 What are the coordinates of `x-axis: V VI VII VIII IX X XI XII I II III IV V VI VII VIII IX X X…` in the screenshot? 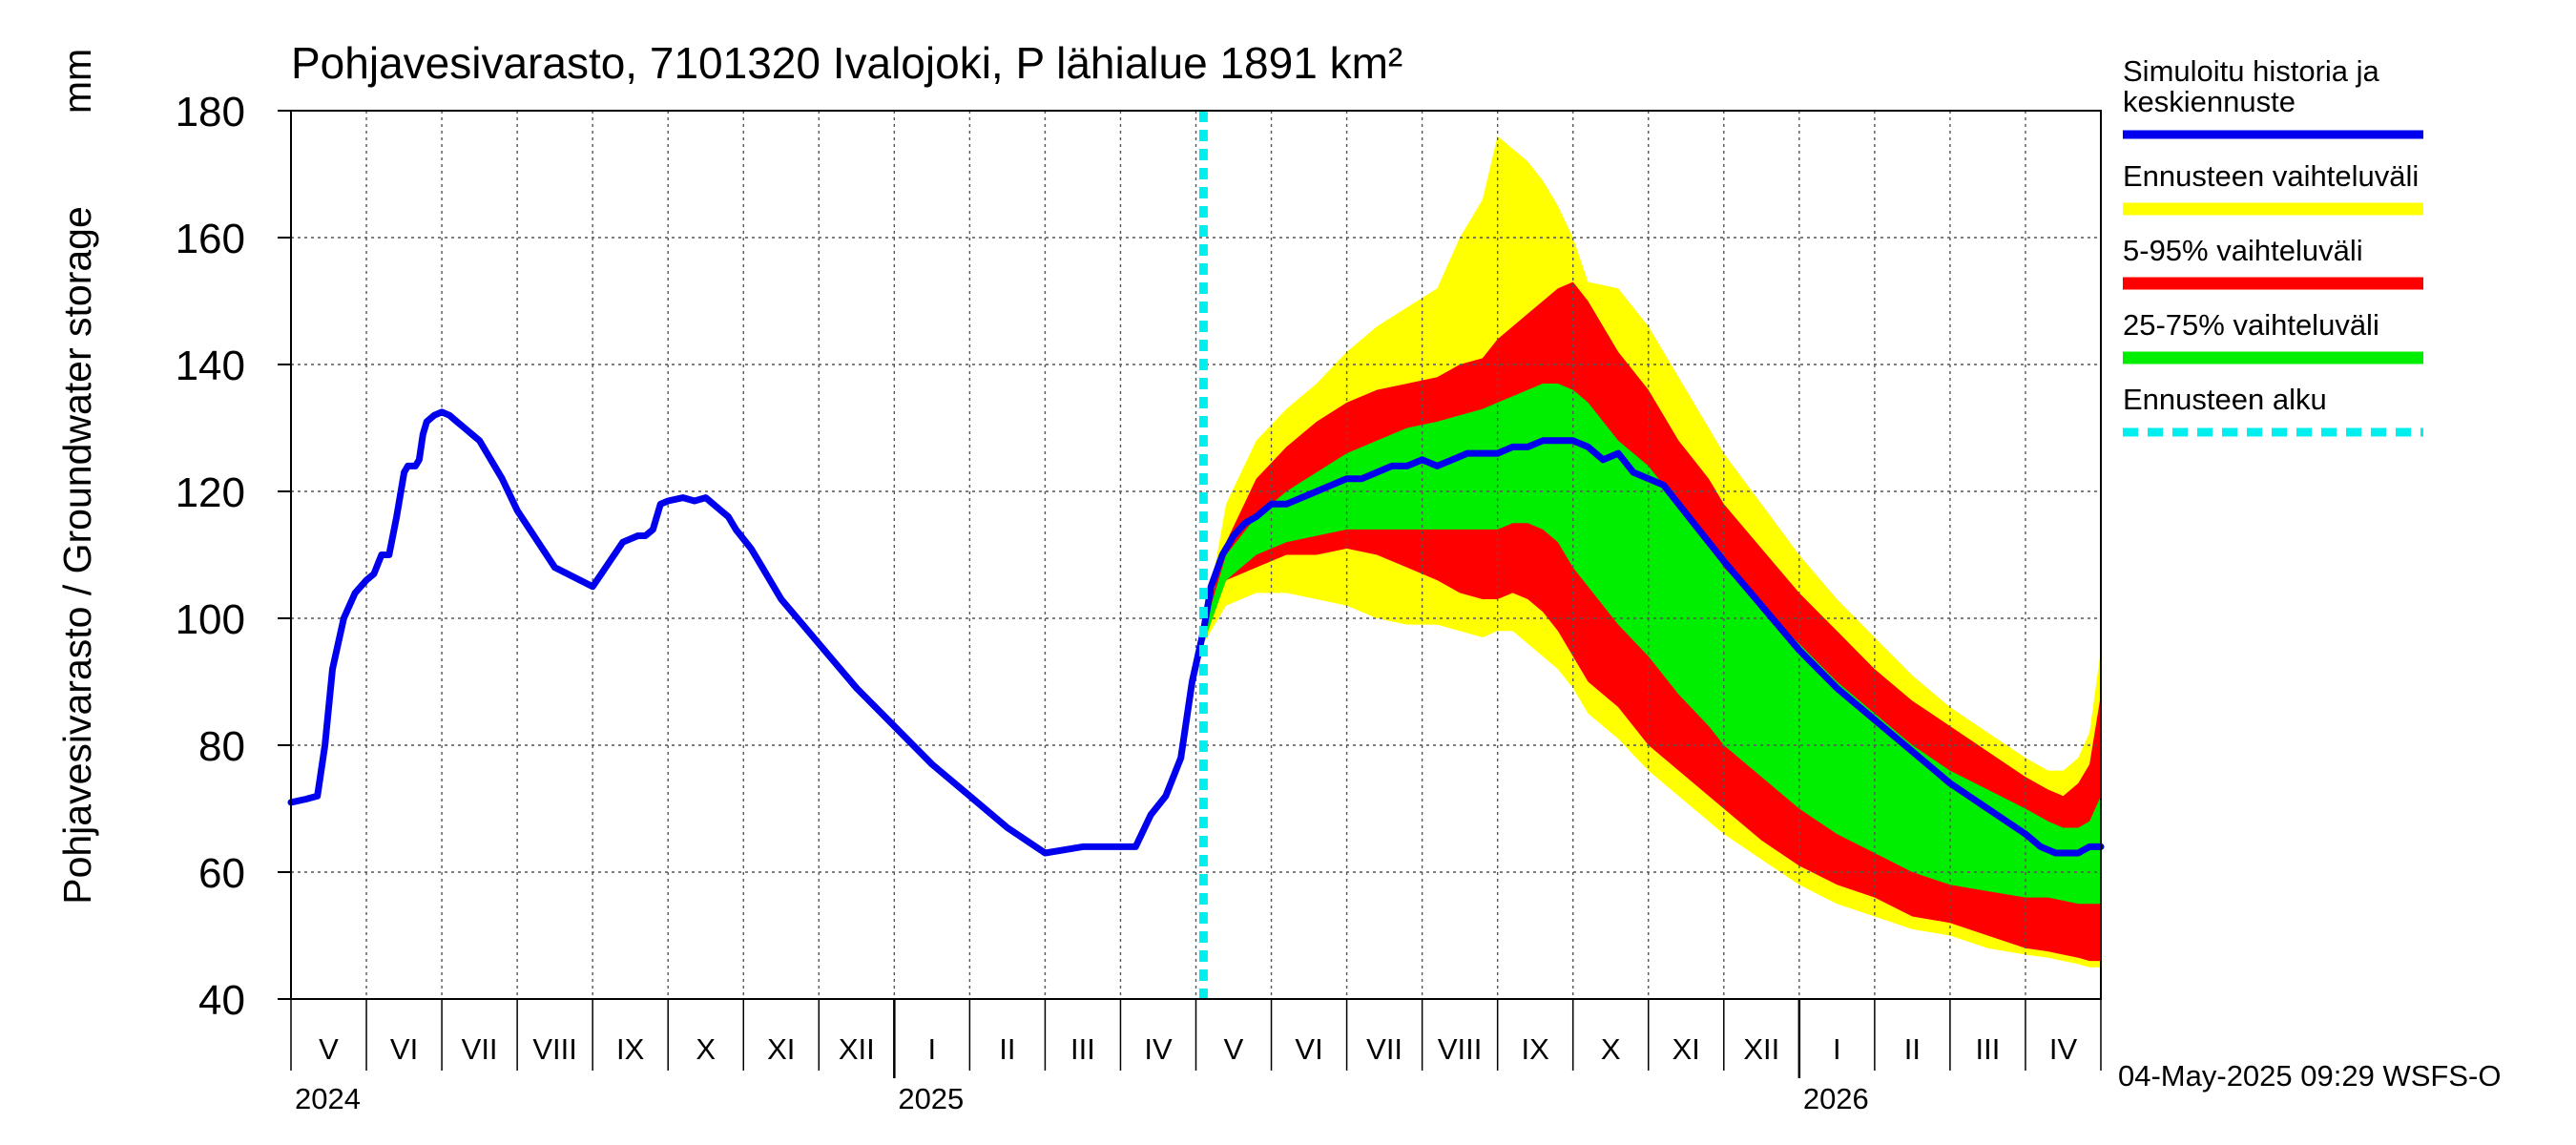 It's located at (1196, 1057).